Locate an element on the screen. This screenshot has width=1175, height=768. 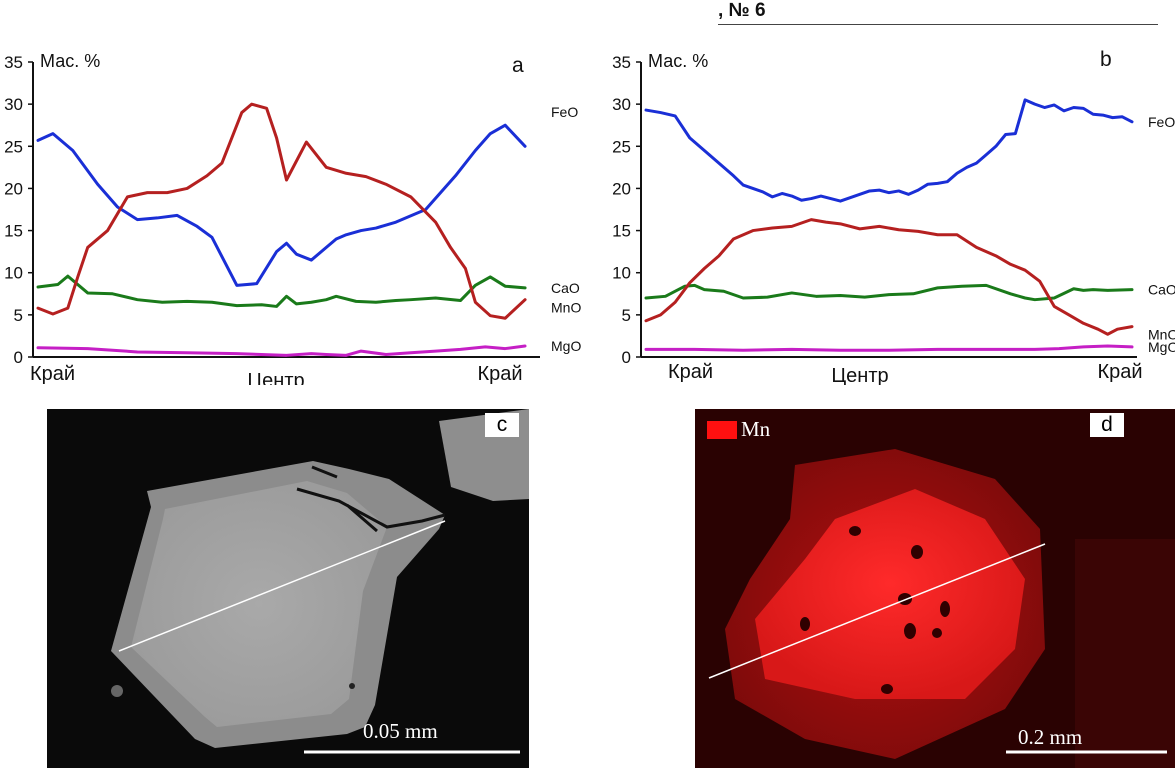
mn-legend-swatch is located at coordinates (722, 430).